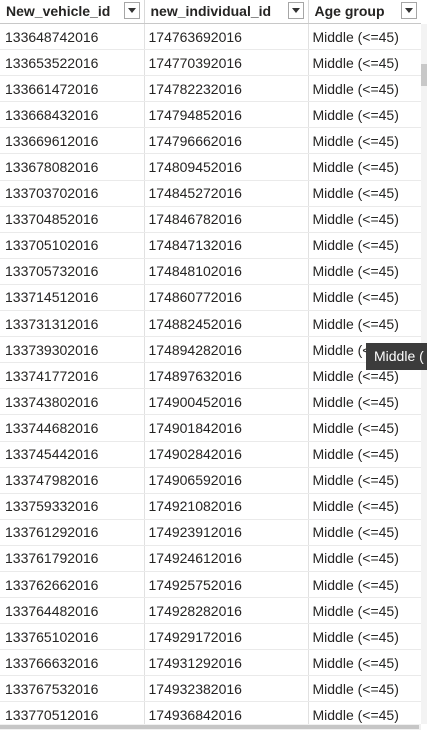  What do you see at coordinates (424, 75) in the screenshot?
I see `vertical-scrollbar-thumb` at bounding box center [424, 75].